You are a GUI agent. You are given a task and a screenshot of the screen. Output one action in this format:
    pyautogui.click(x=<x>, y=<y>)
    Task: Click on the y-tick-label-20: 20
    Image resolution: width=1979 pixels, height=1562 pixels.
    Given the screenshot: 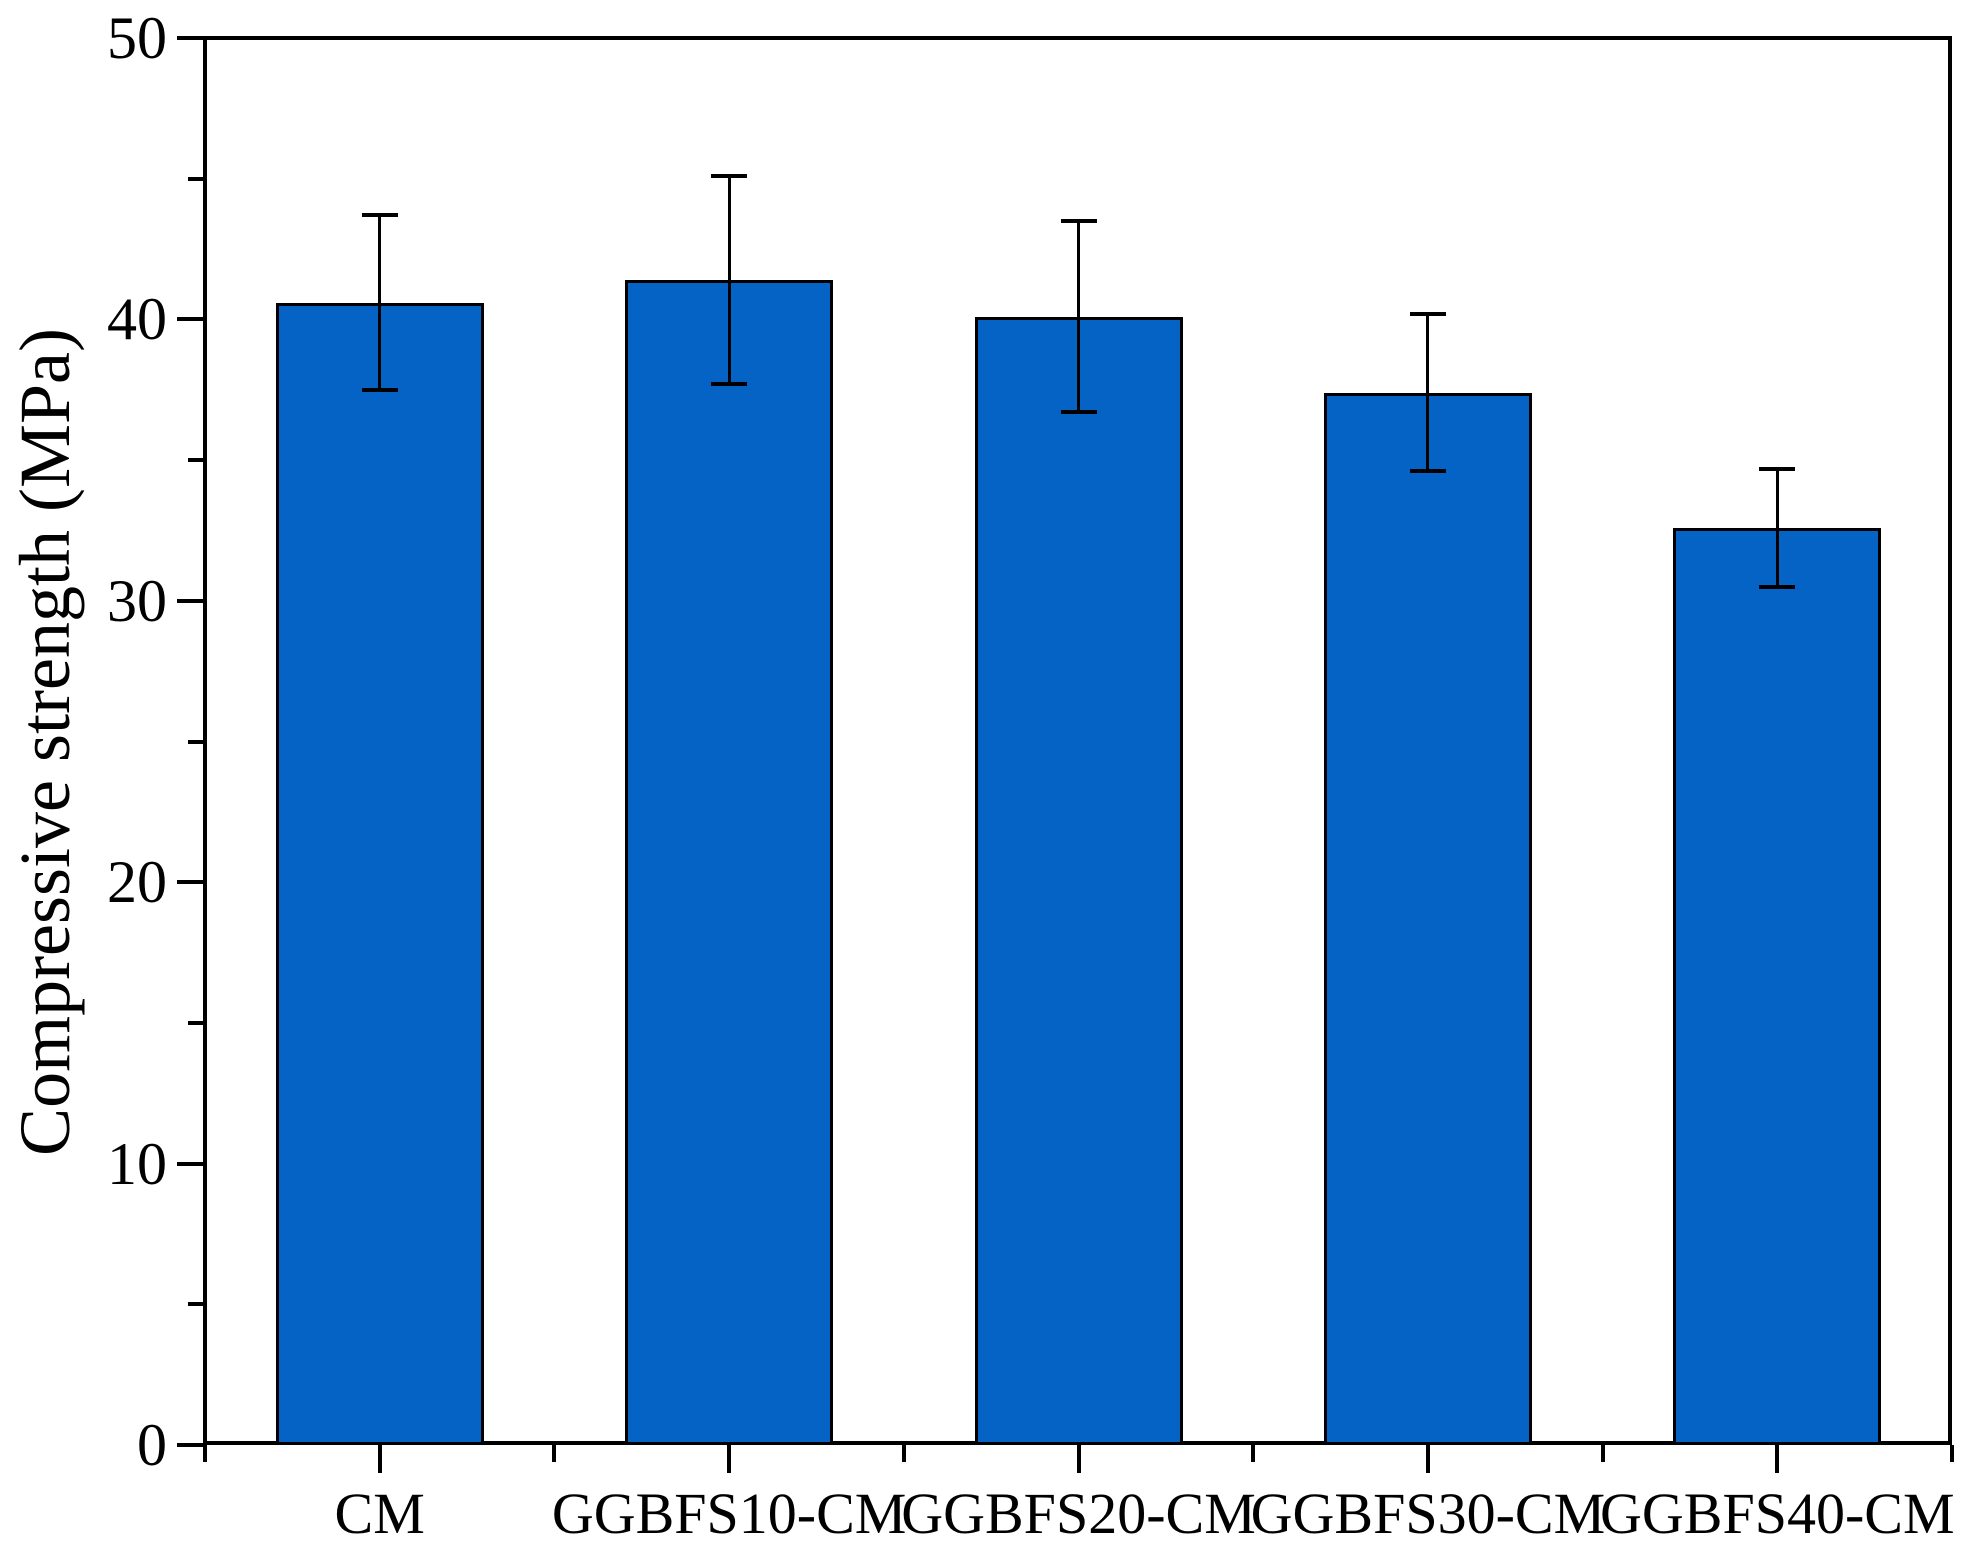 What is the action you would take?
    pyautogui.click(x=137, y=882)
    